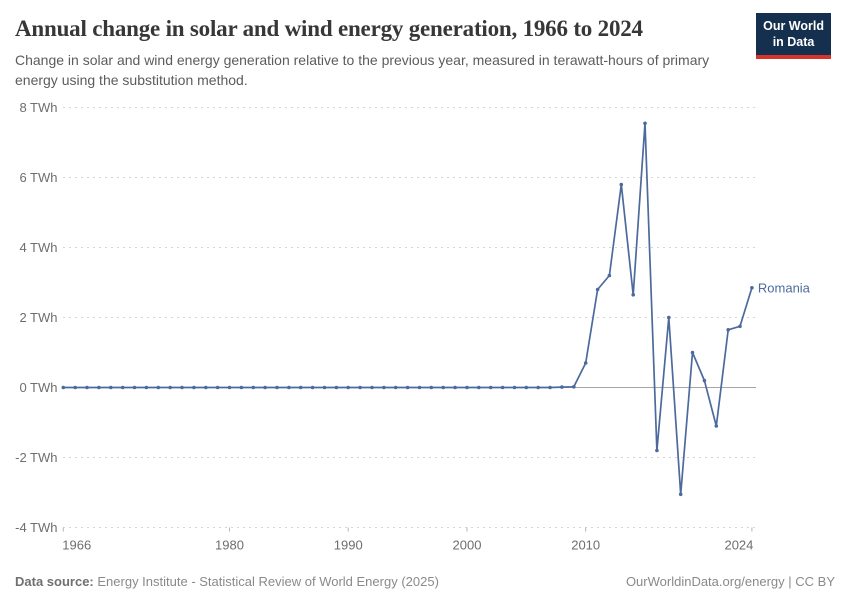 Image resolution: width=850 pixels, height=600 pixels. Describe the element at coordinates (680, 494) in the screenshot. I see `data-point-2018` at that location.